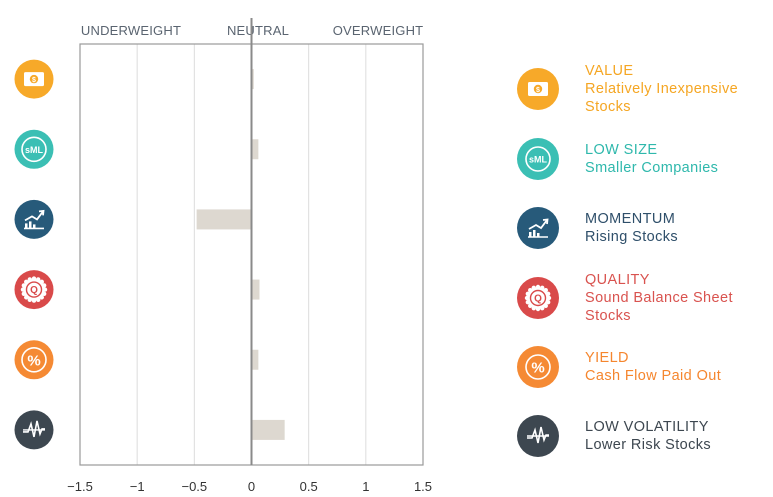 The image size is (773, 497). What do you see at coordinates (607, 358) in the screenshot?
I see `legend-title: YIELD` at bounding box center [607, 358].